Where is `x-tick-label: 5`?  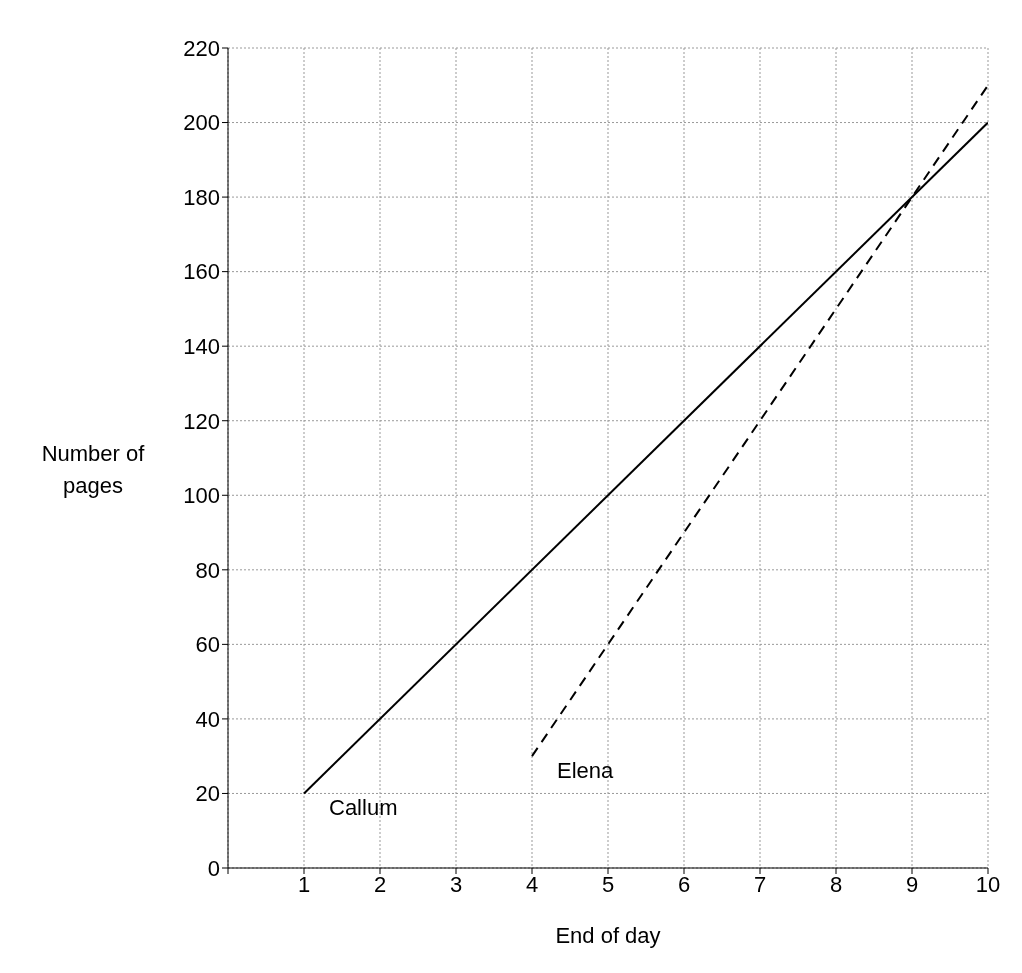 x-tick-label: 5 is located at coordinates (608, 884).